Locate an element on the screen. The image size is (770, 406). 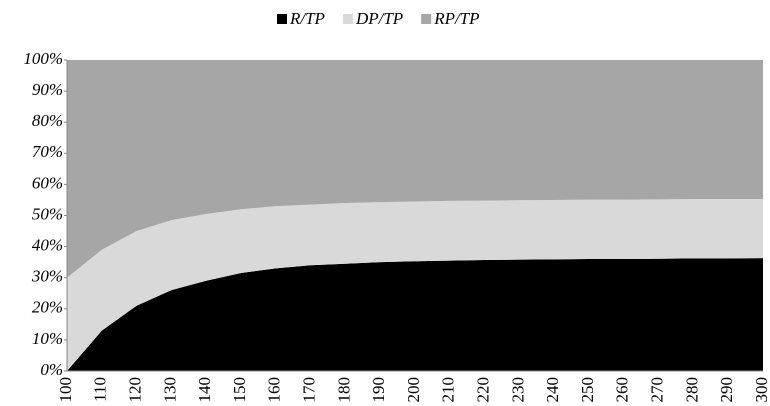
x-tick-label: 280 is located at coordinates (691, 390).